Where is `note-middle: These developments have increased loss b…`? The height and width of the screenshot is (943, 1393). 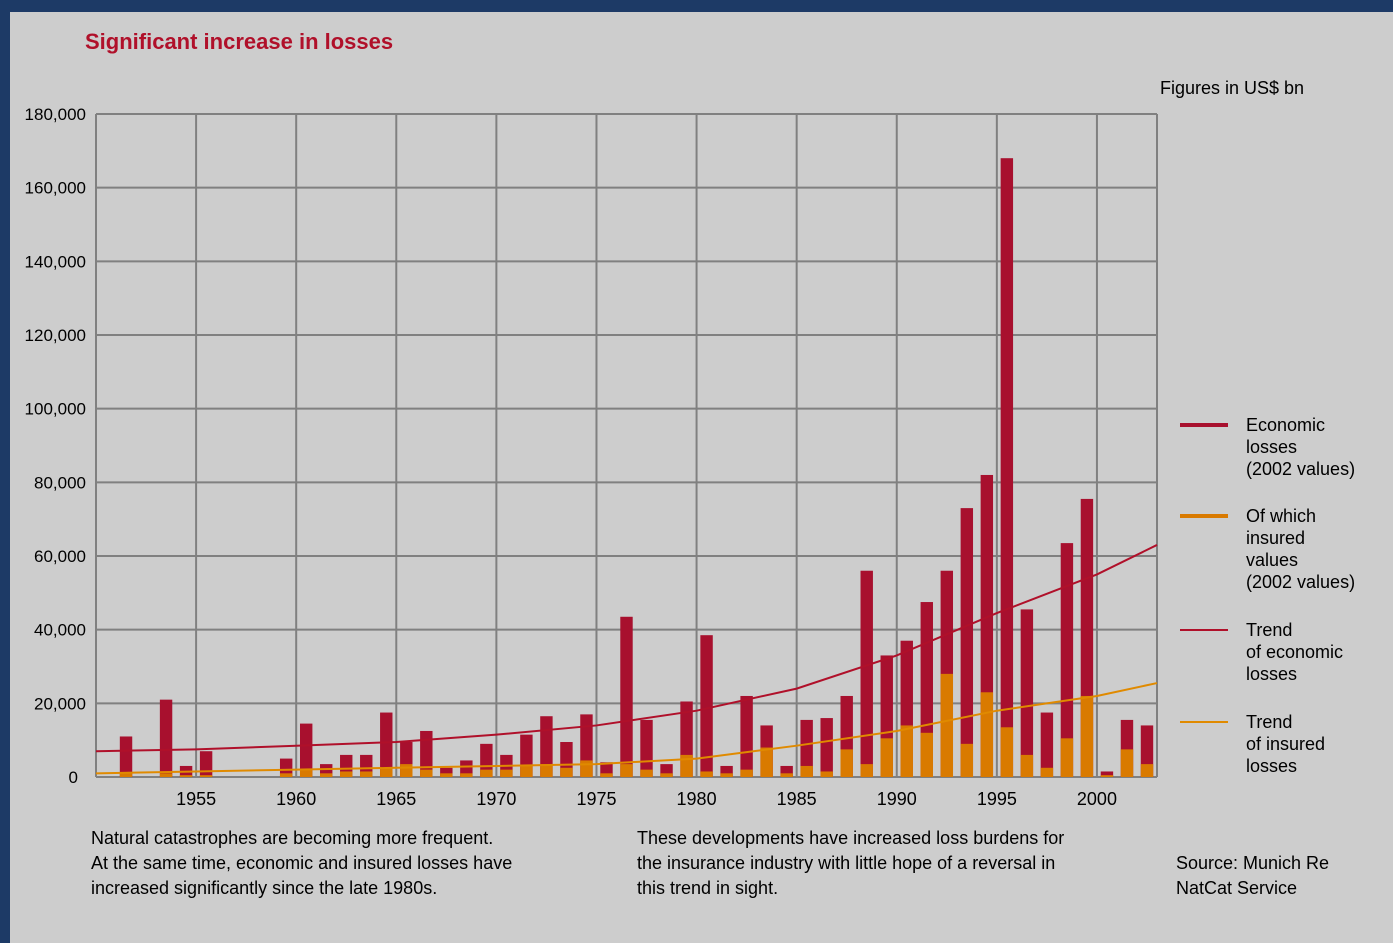
note-middle: These developments have increased loss b… is located at coordinates (851, 863).